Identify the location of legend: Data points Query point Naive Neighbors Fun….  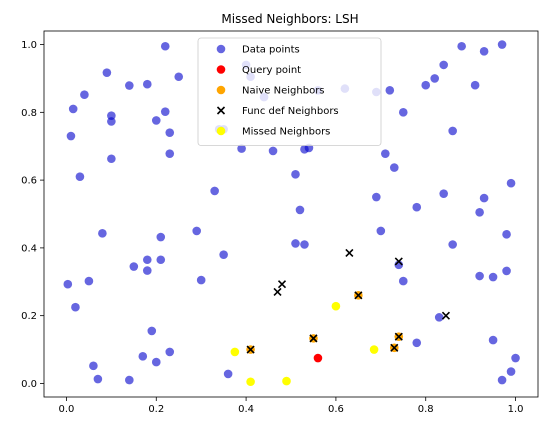
(289, 91).